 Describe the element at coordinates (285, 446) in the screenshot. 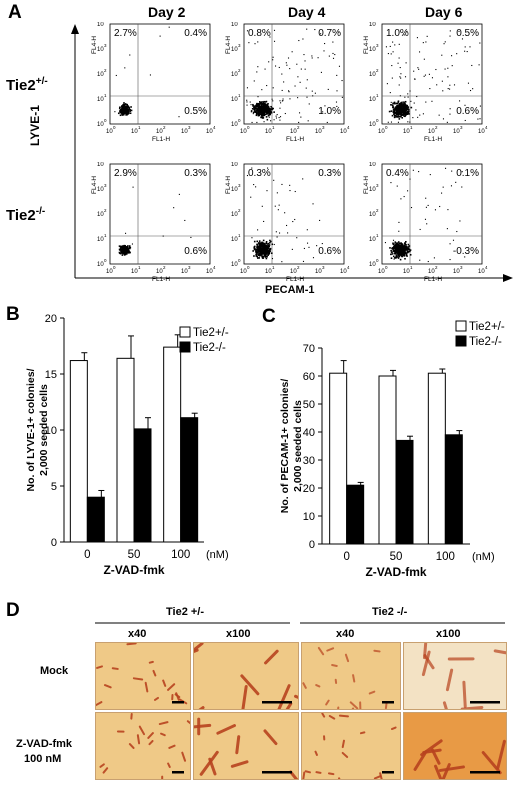

I see `svg-text: No. of PECAM-1+ colonies/` at that location.